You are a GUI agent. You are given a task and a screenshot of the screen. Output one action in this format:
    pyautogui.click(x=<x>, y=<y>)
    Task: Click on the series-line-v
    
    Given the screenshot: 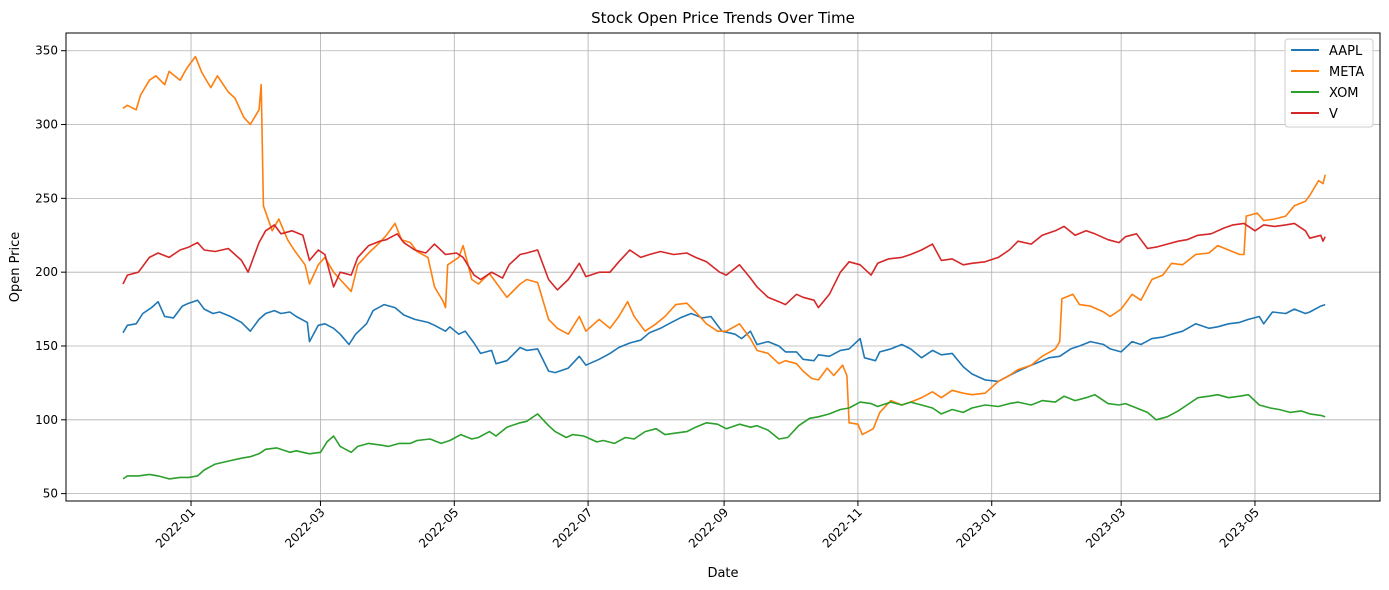 What is the action you would take?
    pyautogui.click(x=724, y=265)
    